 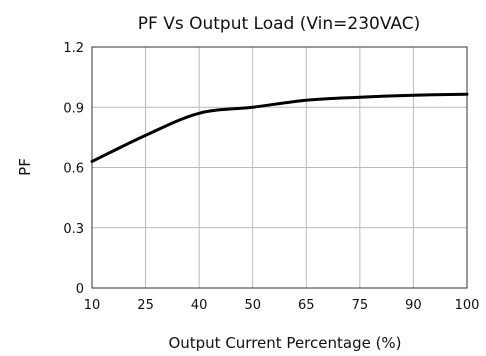 I want to click on chart-title: PF Vs Output Load (Vin=230VAC), so click(x=279, y=24).